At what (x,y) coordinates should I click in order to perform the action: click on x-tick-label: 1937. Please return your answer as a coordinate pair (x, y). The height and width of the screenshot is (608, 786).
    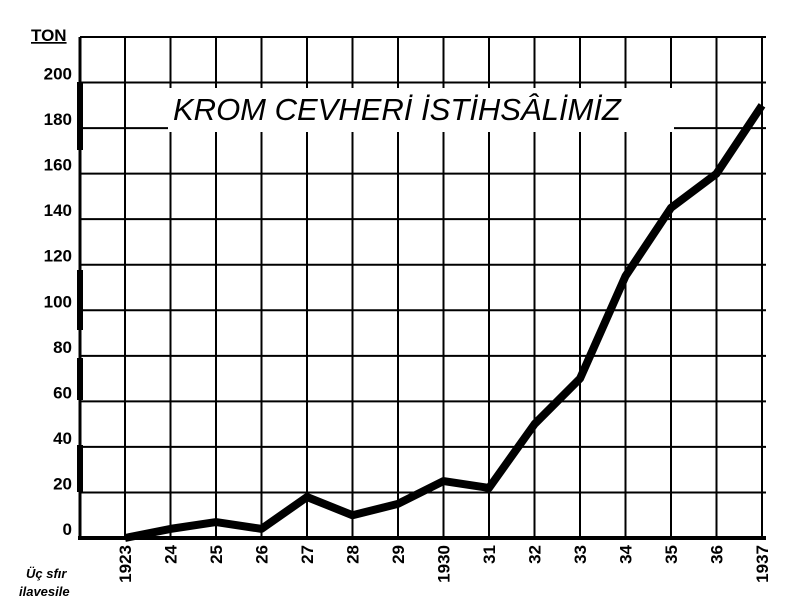
    Looking at the image, I should click on (762, 564).